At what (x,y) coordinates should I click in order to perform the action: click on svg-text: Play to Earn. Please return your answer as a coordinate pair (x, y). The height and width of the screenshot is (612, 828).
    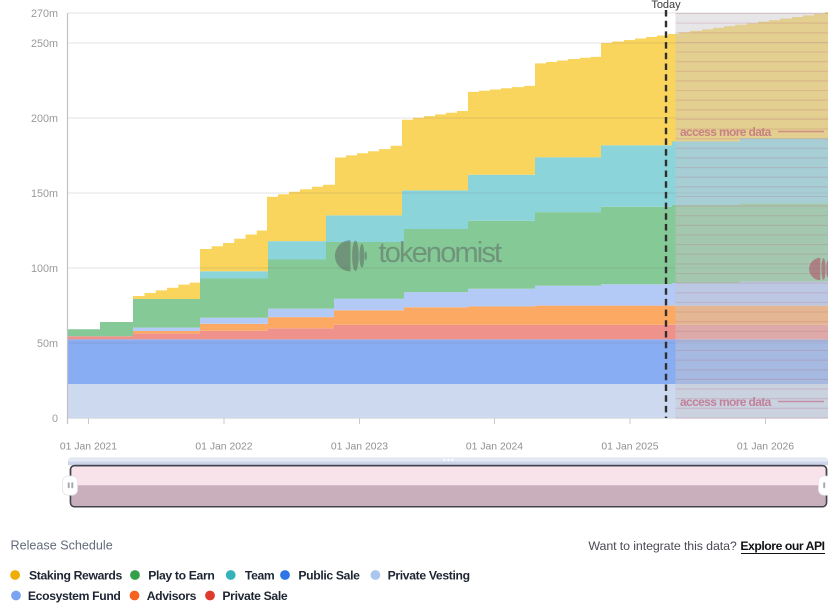
    Looking at the image, I should click on (181, 576).